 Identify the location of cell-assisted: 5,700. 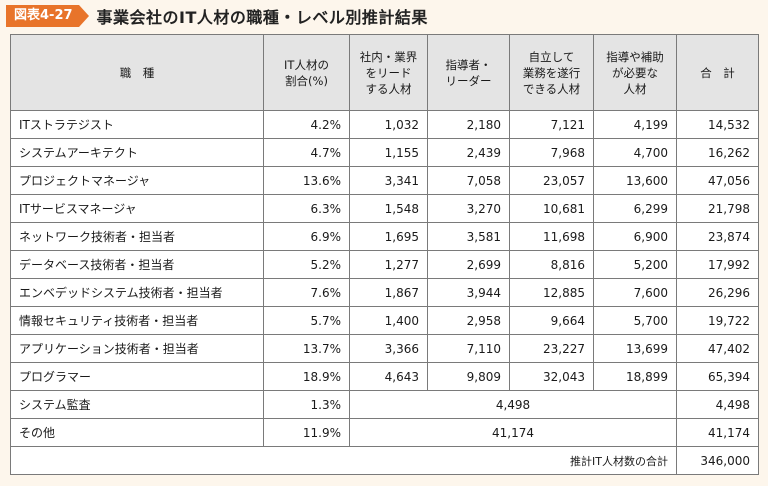
(635, 320).